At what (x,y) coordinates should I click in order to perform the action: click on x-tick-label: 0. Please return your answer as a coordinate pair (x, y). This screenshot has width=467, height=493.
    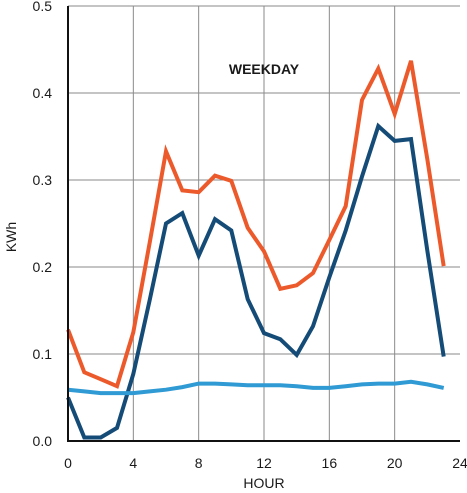
    Looking at the image, I should click on (68, 463).